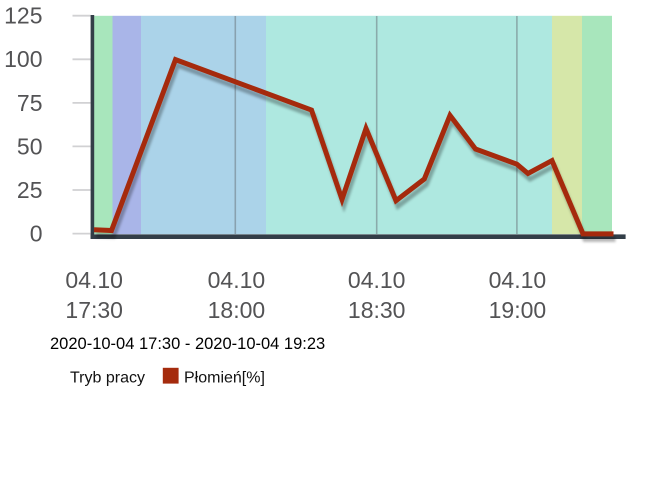  I want to click on svg-text: 19:00, so click(518, 310).